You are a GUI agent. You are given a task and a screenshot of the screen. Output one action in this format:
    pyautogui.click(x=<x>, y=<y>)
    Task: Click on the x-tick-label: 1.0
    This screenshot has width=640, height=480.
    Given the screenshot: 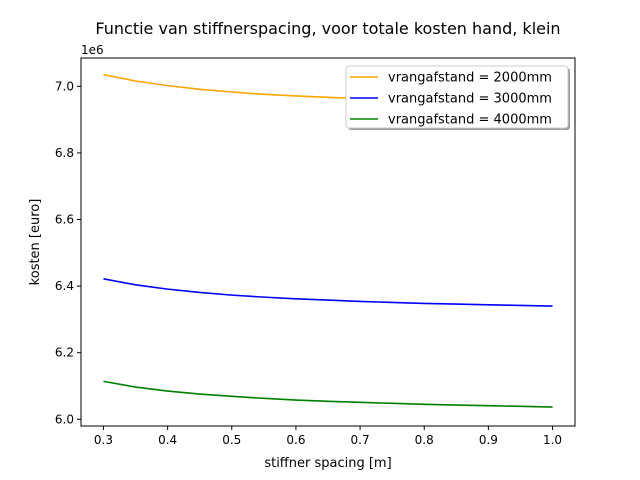 What is the action you would take?
    pyautogui.click(x=552, y=440)
    